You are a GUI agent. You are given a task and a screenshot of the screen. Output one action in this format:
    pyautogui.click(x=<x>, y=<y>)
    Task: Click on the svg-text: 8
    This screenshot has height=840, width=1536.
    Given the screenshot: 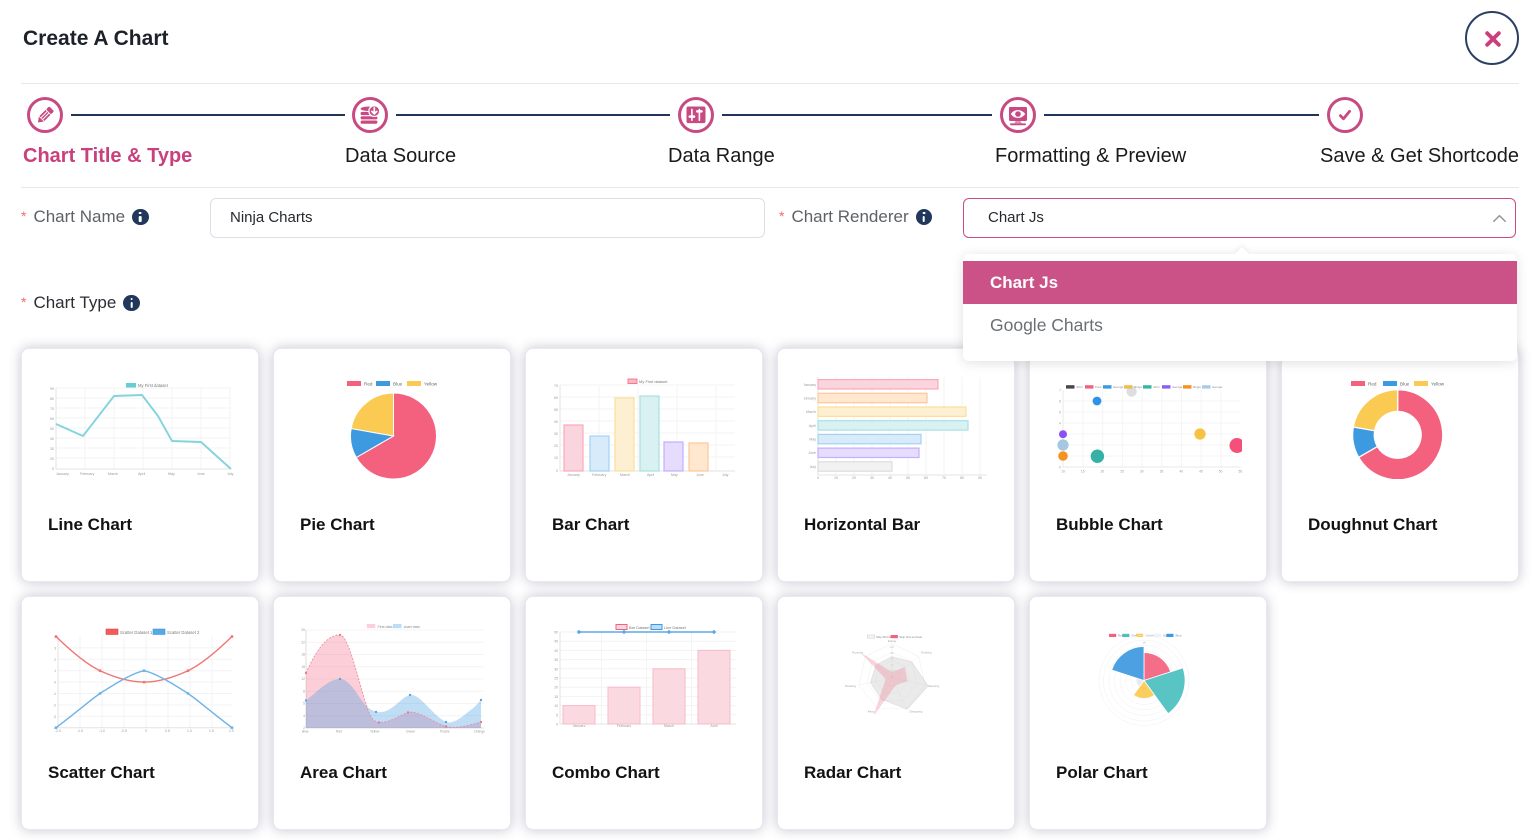 What is the action you would take?
    pyautogui.click(x=304, y=691)
    